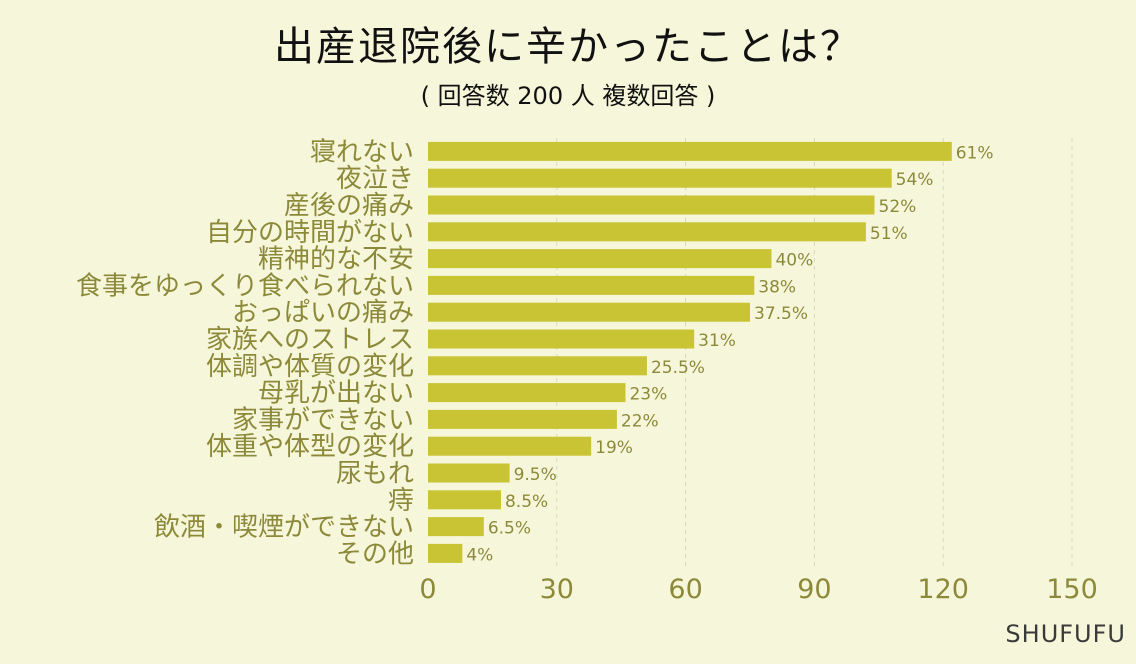 The image size is (1136, 664). I want to click on data-label: 40%, so click(794, 261).